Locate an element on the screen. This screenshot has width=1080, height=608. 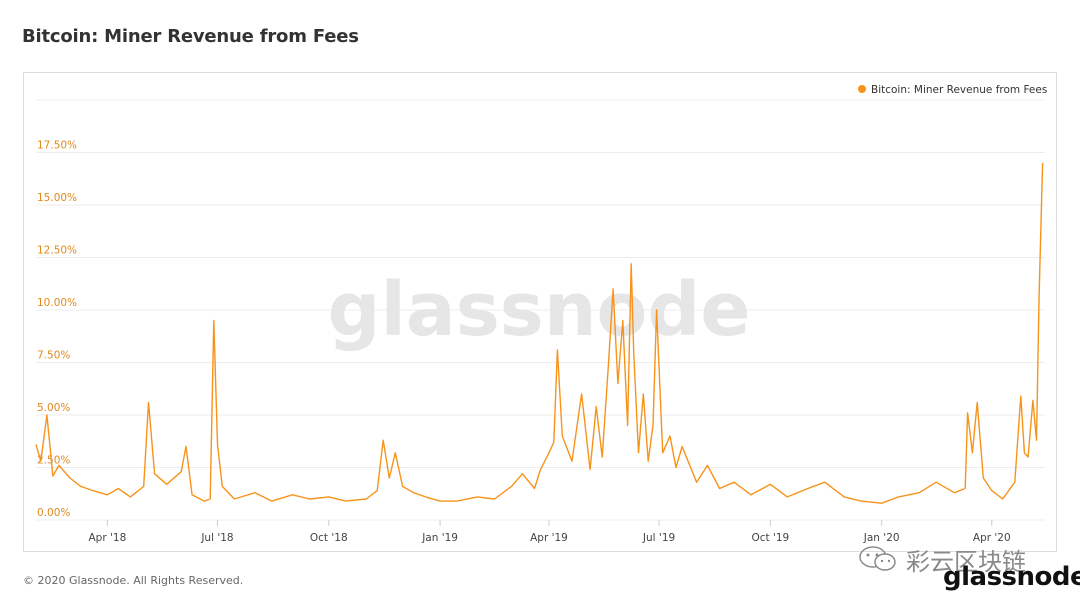
copyright-footer: © 2020 Glassnode. All Rights Reserved. is located at coordinates (133, 580).